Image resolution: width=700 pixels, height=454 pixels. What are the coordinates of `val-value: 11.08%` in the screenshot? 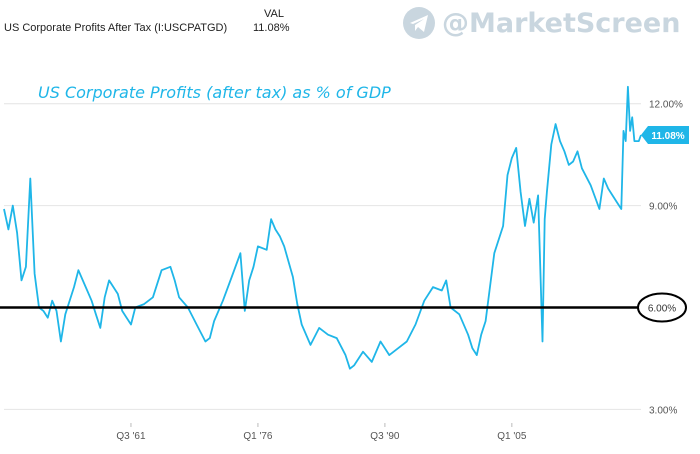 It's located at (271, 28).